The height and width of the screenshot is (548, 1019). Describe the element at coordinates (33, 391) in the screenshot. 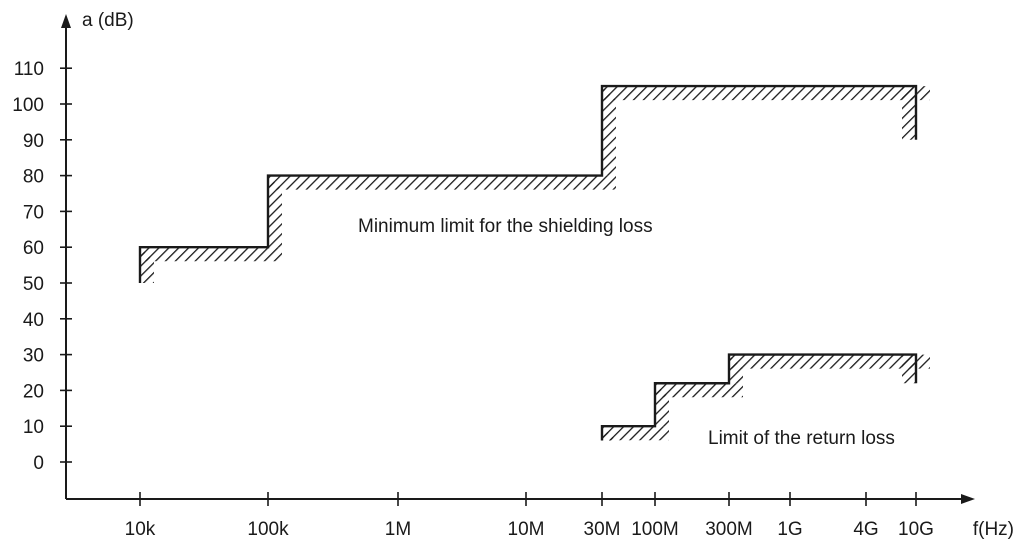

I see `y-tick-label: 20` at that location.